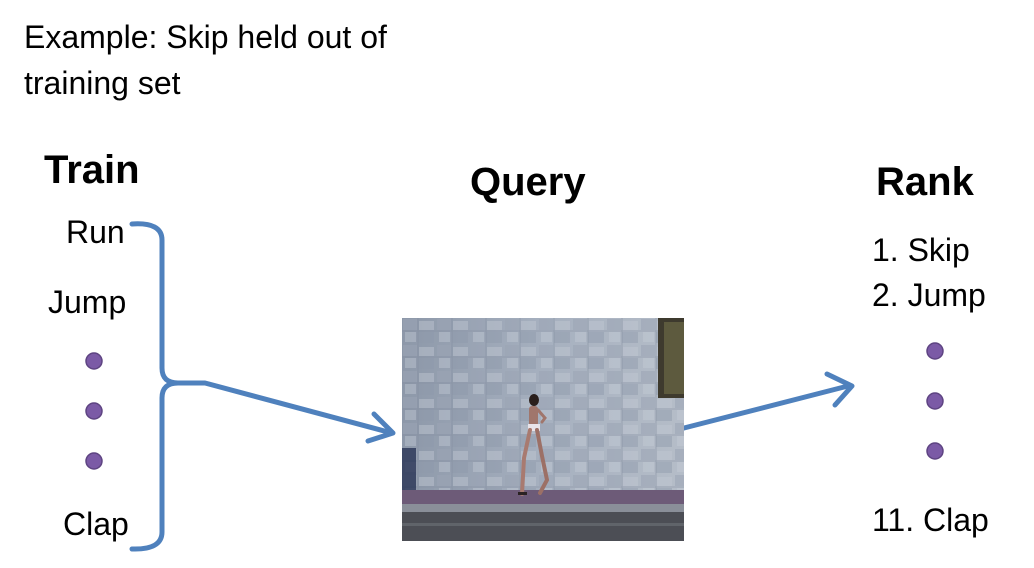 Image resolution: width=1034 pixels, height=568 pixels. What do you see at coordinates (280, 407) in the screenshot?
I see `train-to-query-arrow` at bounding box center [280, 407].